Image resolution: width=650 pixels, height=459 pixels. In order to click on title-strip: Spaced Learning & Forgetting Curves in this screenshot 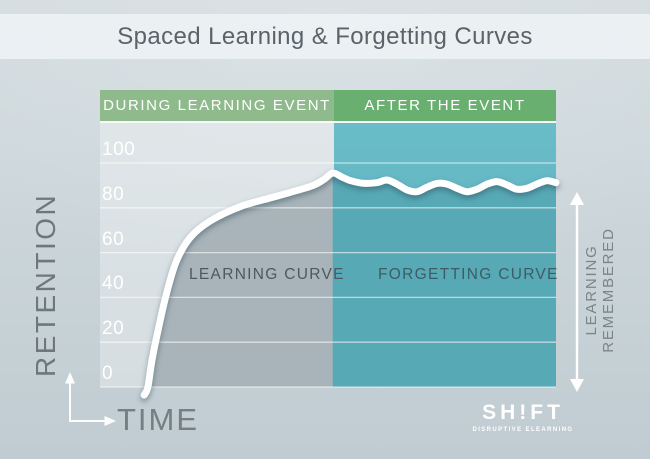, I will do `click(325, 36)`.